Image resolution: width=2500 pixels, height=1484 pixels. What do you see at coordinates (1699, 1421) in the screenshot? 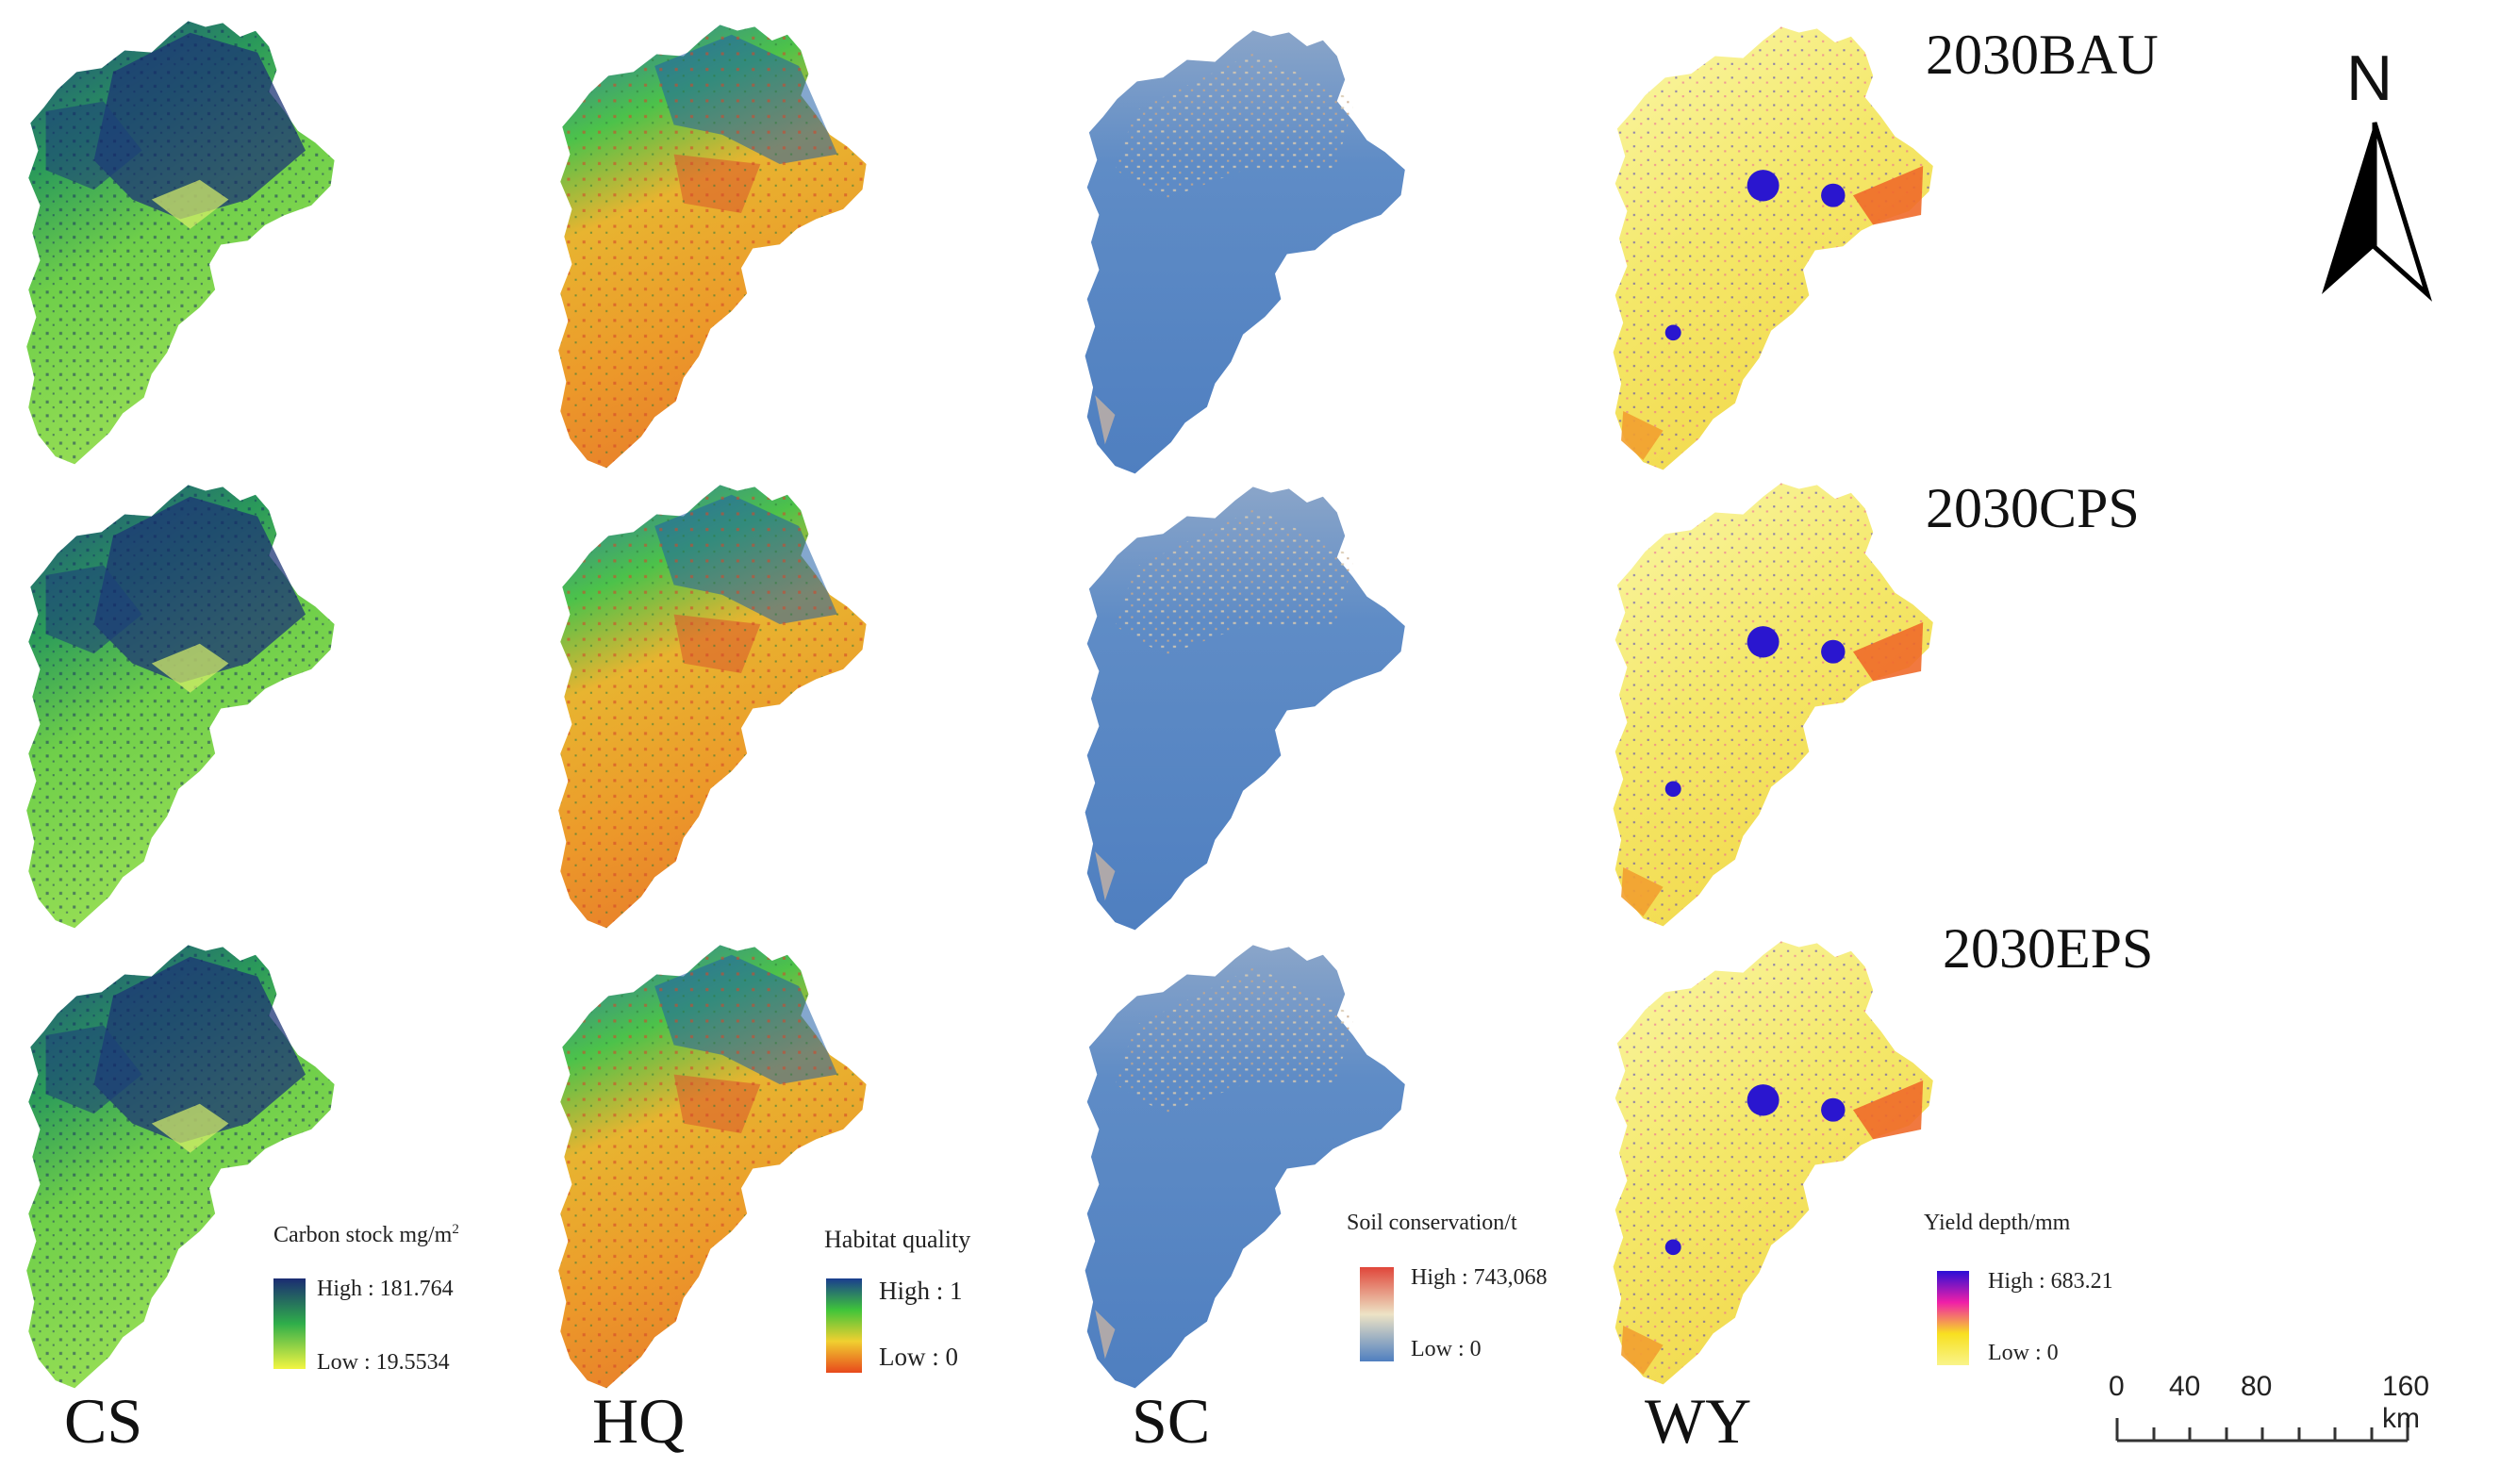
I see `column-label-wy: WY` at bounding box center [1699, 1421].